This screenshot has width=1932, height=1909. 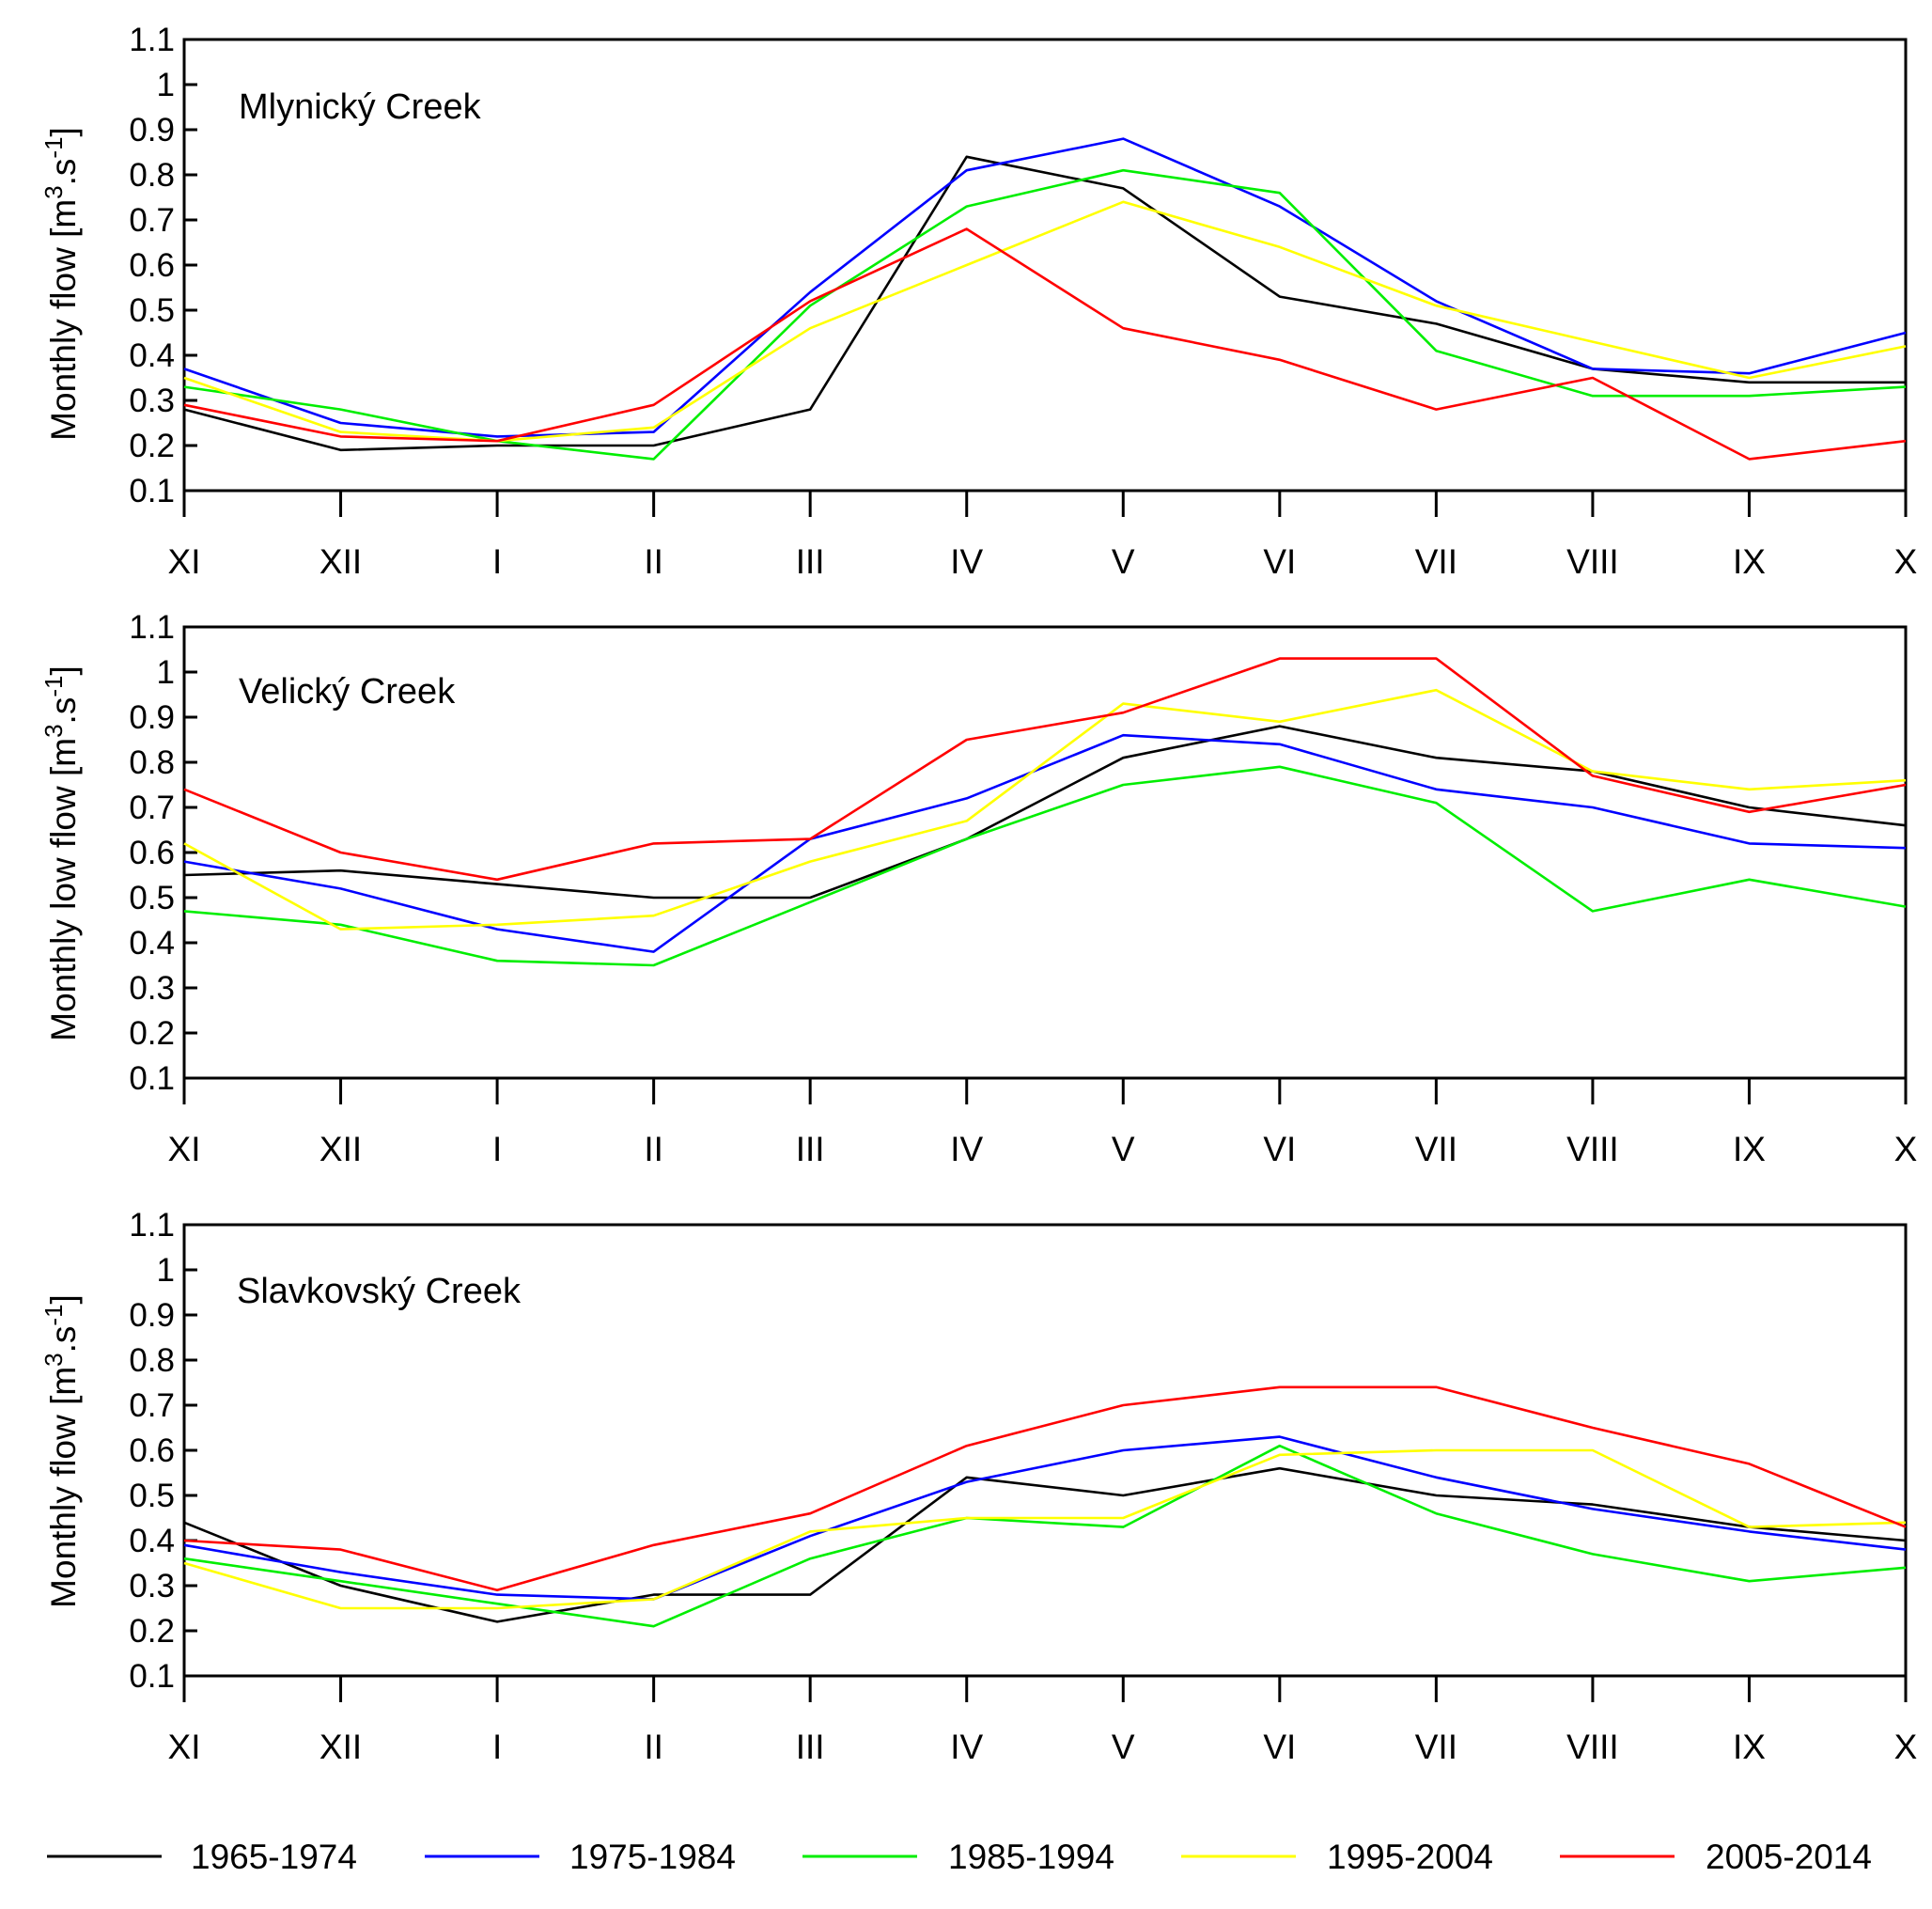 I want to click on legend-item-1985-1994: 1985-1994, so click(x=958, y=1857).